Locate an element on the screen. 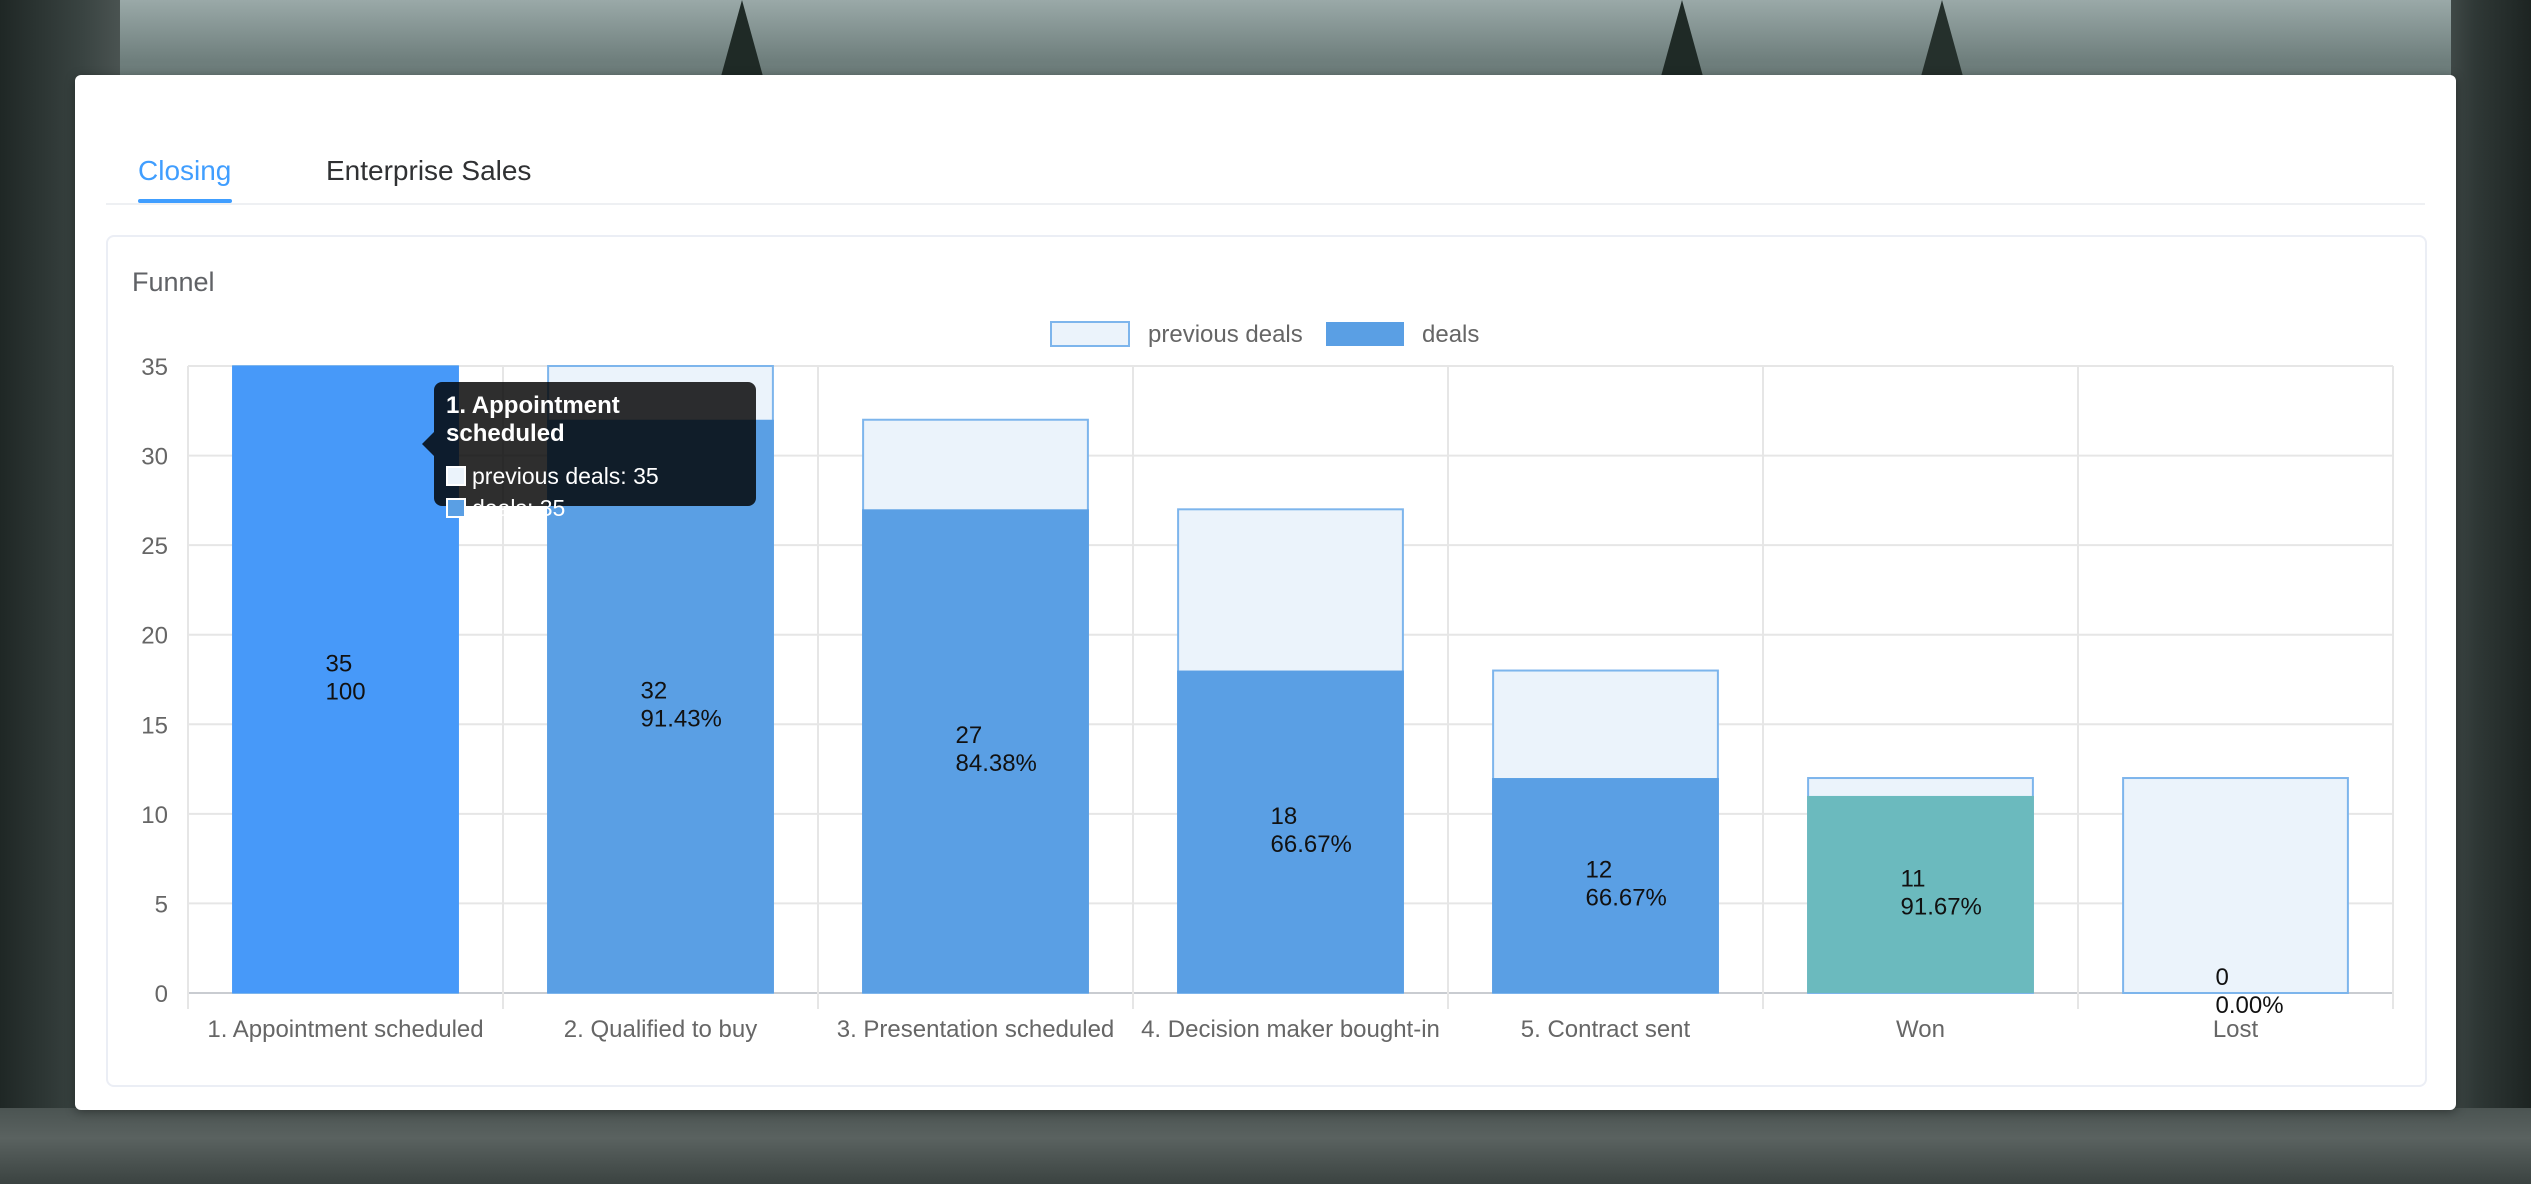  tooltip-row-label: previous deals: 35 is located at coordinates (565, 475).